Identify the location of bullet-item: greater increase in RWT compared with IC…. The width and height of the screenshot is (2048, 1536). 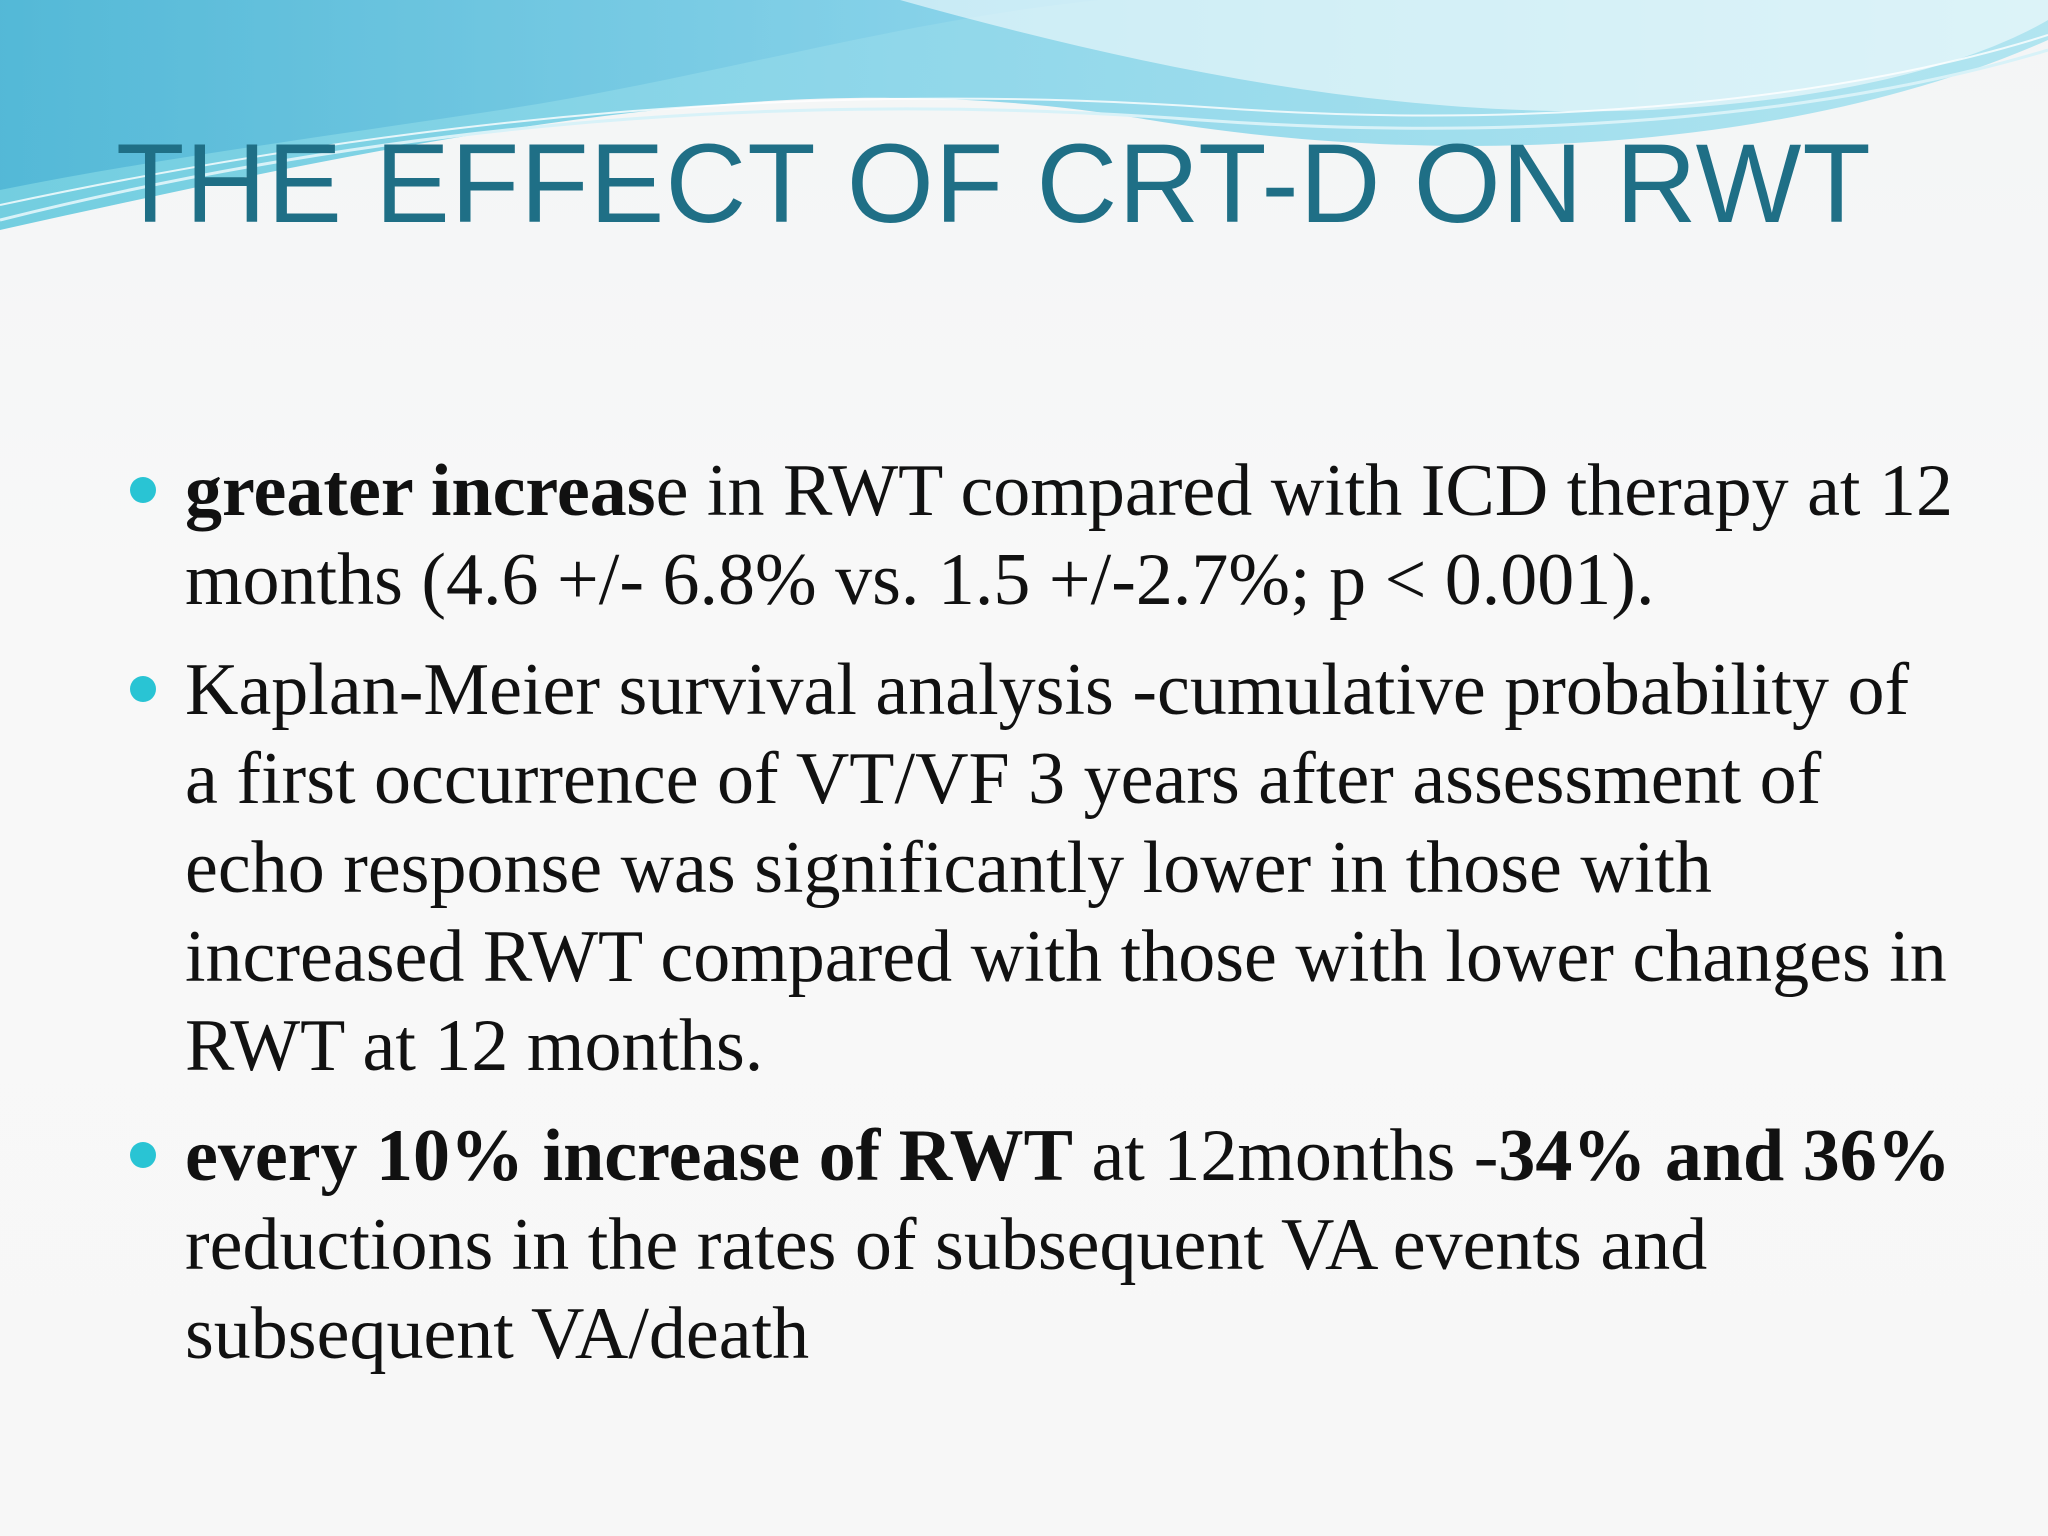
(1045, 536).